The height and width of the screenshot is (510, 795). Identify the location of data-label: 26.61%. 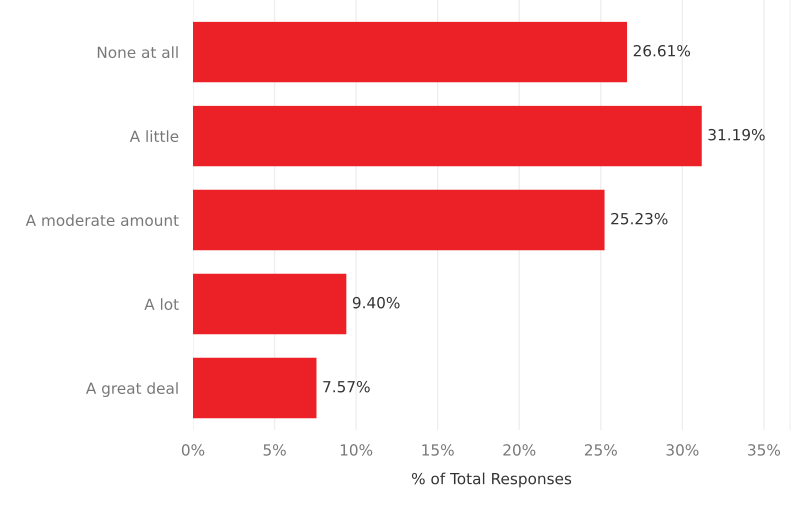
(662, 50).